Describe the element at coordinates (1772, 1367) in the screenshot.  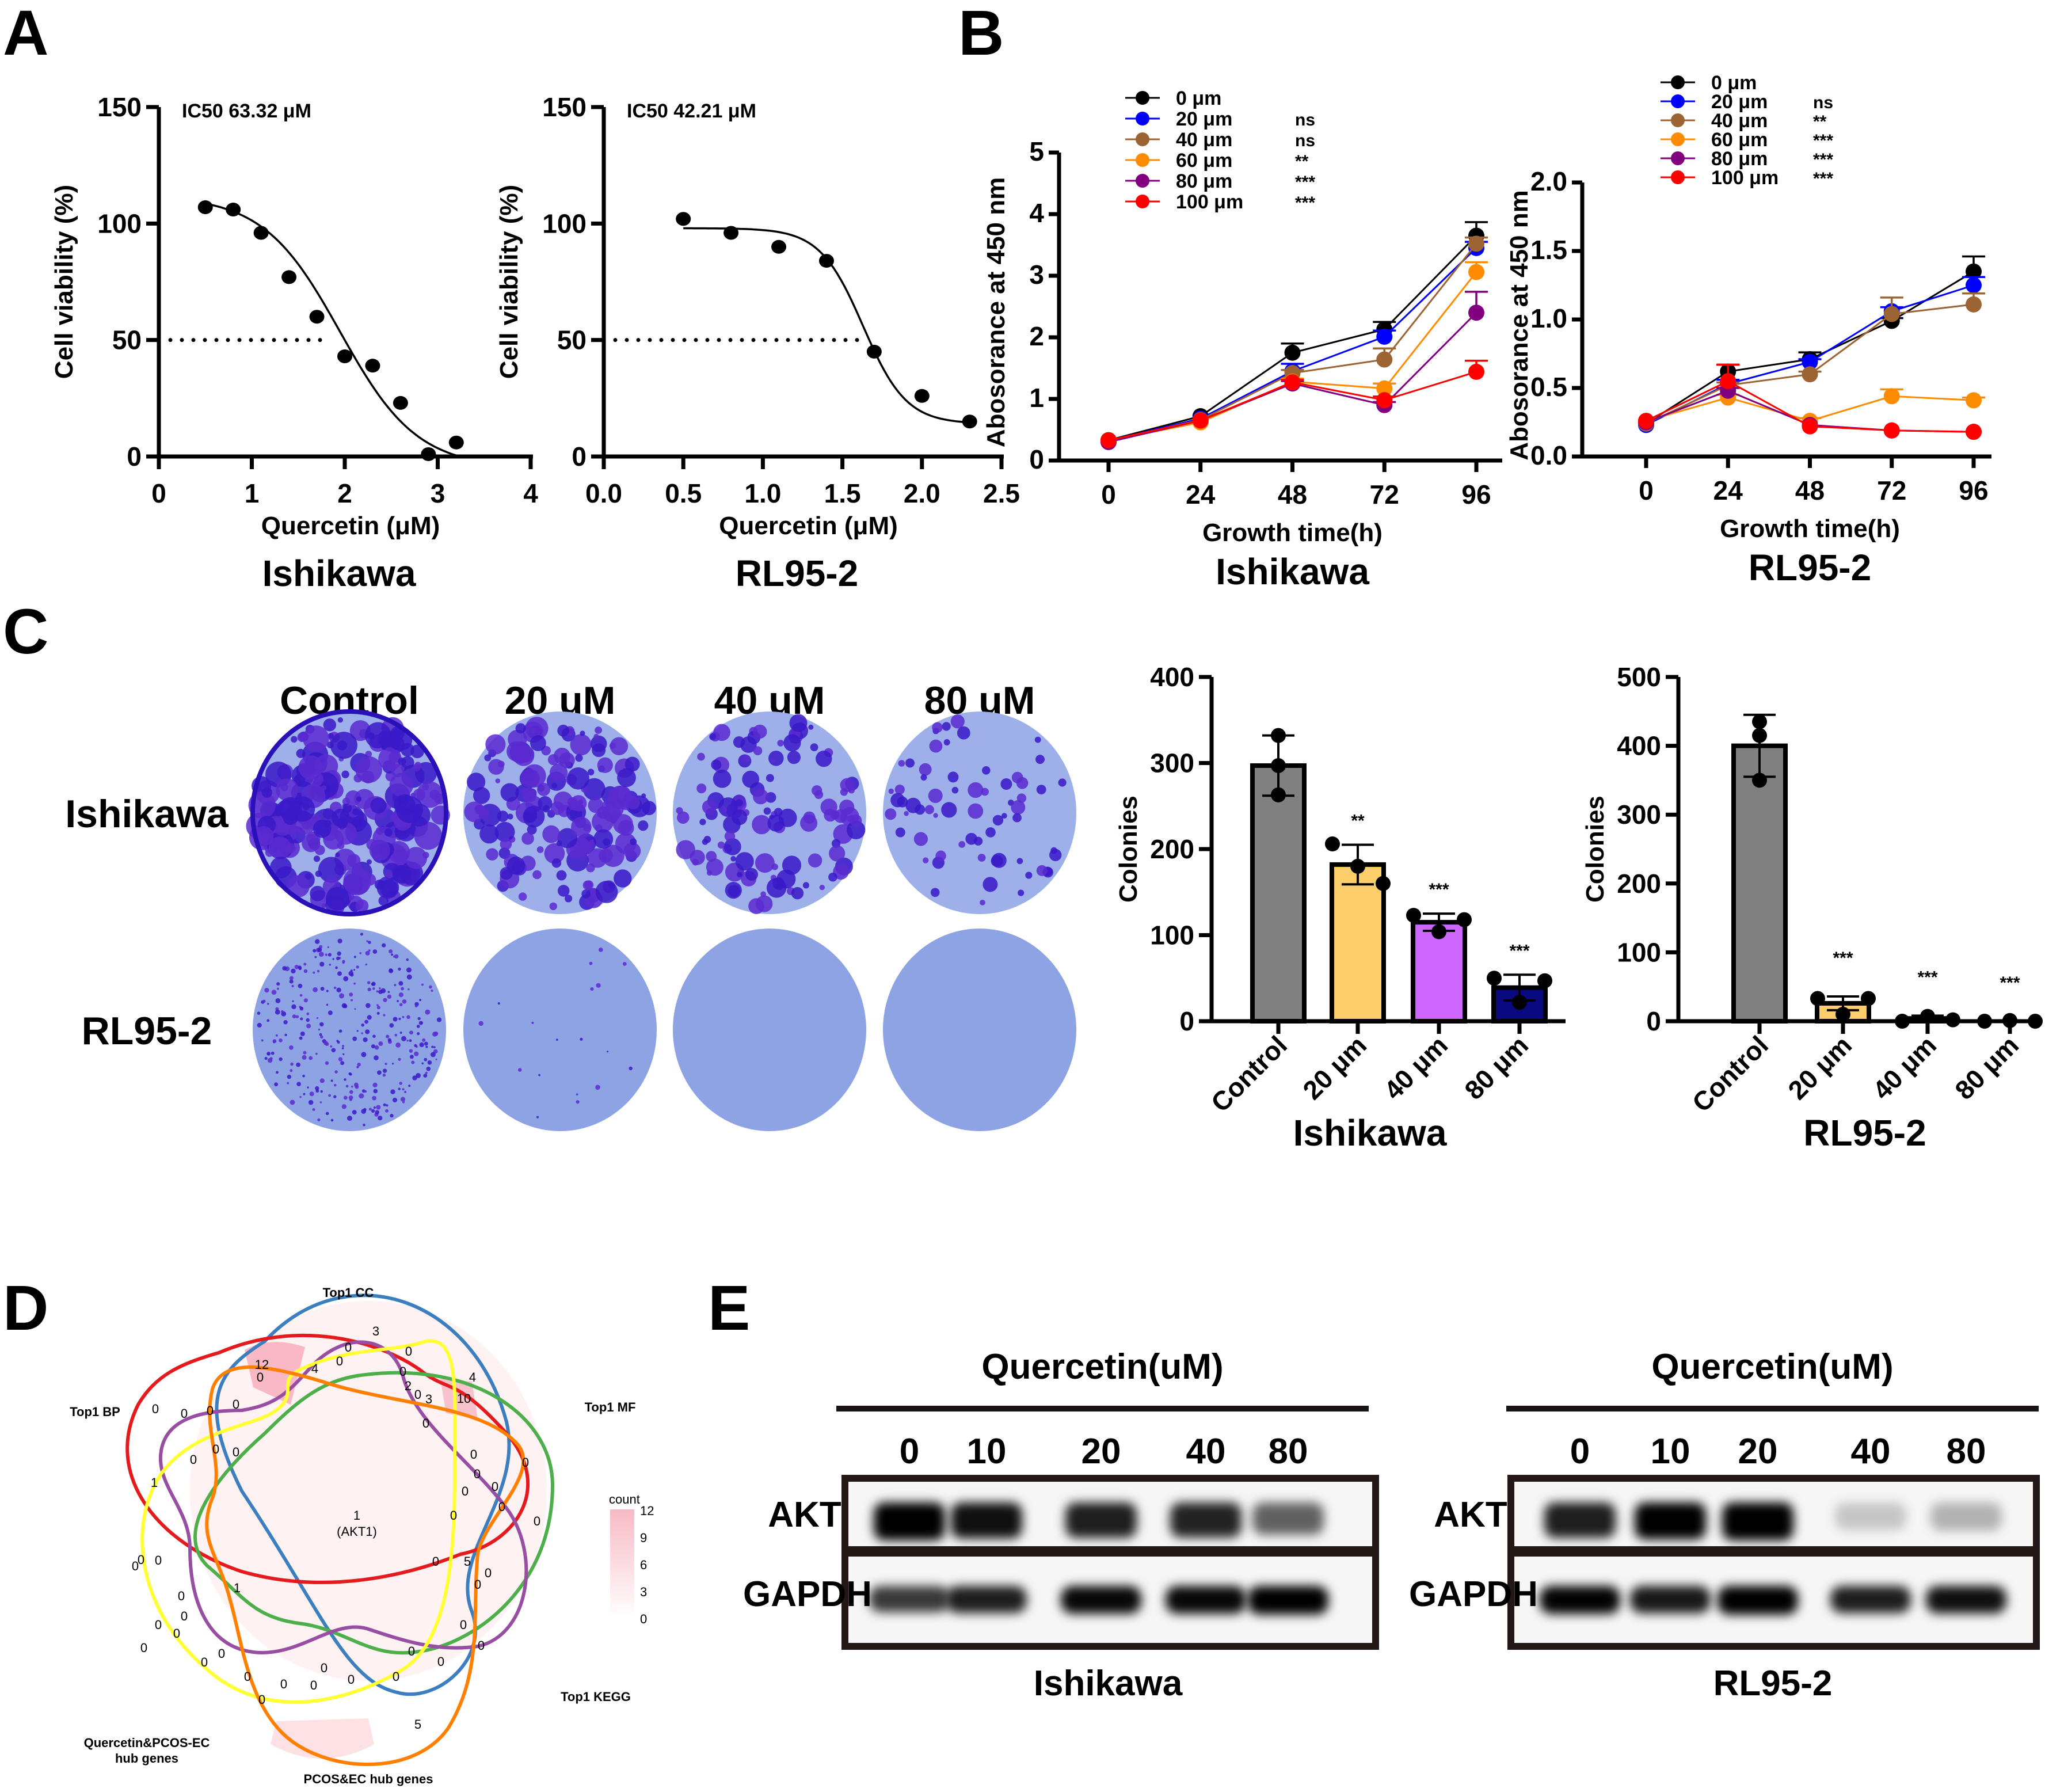
I see `blot-treatment-title: Quercetin(uM)` at that location.